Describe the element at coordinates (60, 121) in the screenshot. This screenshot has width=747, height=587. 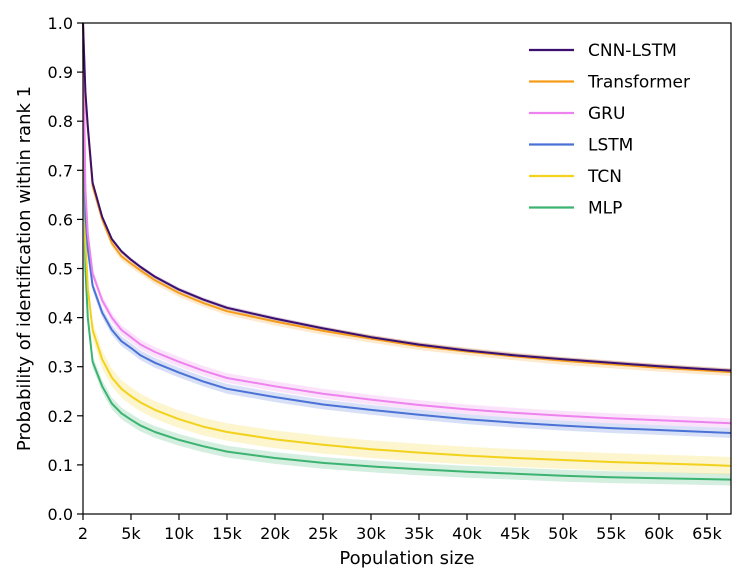
I see `y-tick-label: 0.8` at that location.